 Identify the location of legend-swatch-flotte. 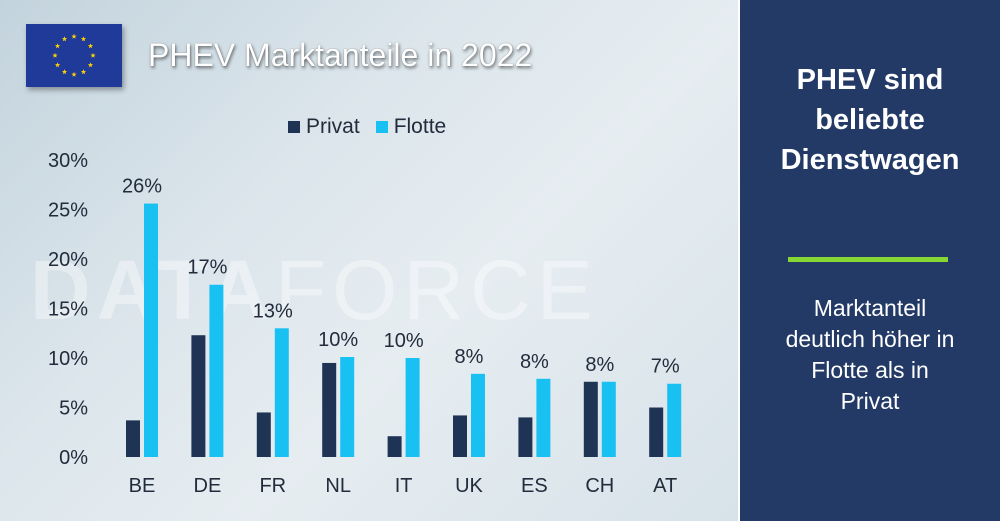
(381, 127).